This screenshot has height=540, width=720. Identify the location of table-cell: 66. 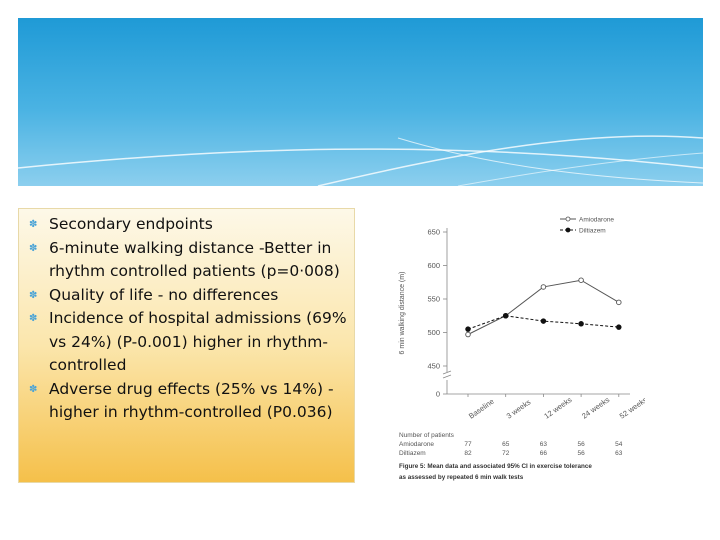
(544, 453).